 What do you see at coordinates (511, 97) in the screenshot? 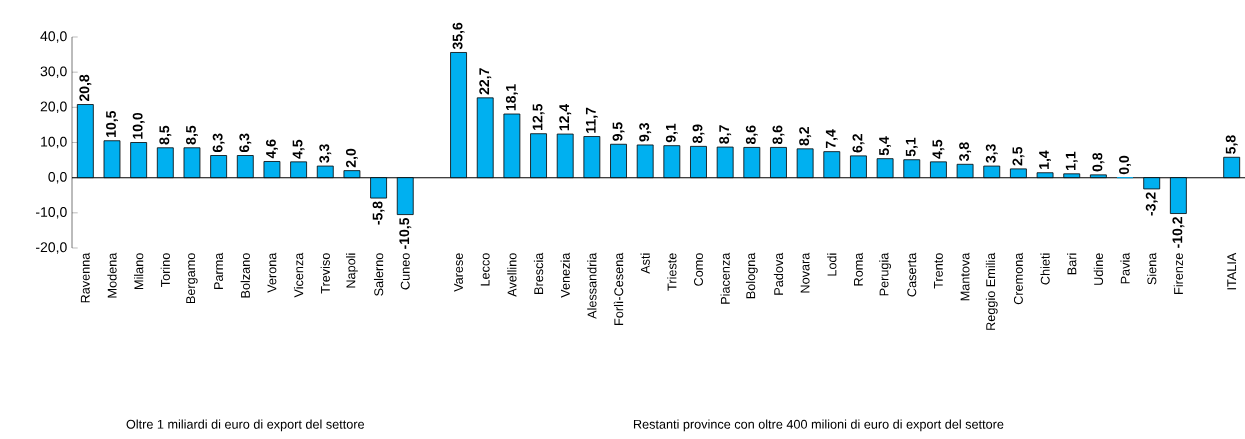
I see `data-label: 18,1` at bounding box center [511, 97].